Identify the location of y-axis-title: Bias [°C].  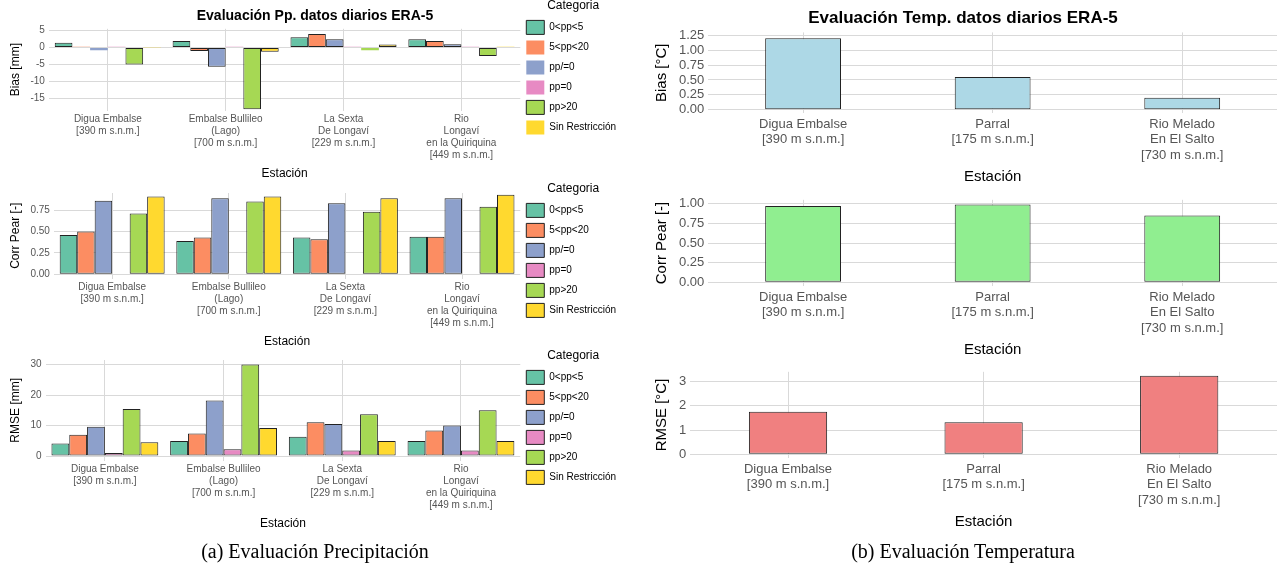
(661, 73).